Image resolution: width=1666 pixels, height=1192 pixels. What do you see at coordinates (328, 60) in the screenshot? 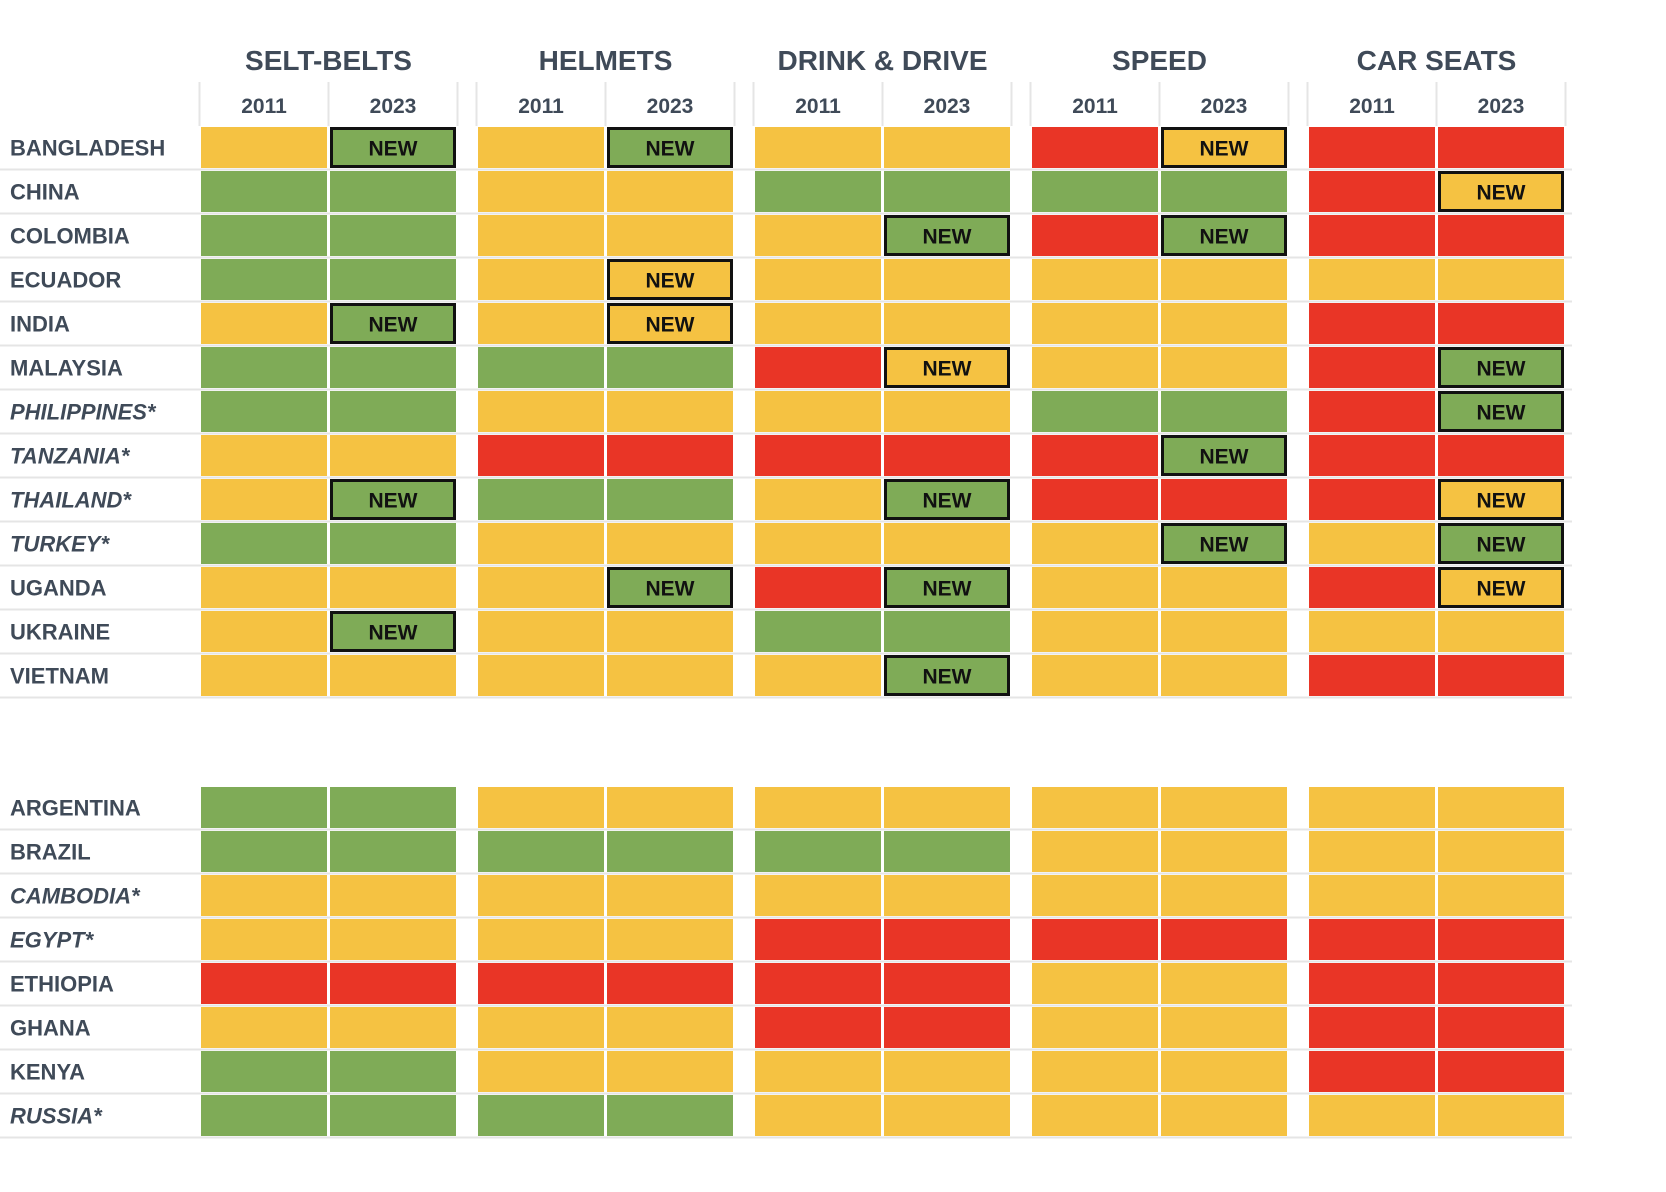
I see `category-title-selt-belts: SELT-BELTS` at bounding box center [328, 60].